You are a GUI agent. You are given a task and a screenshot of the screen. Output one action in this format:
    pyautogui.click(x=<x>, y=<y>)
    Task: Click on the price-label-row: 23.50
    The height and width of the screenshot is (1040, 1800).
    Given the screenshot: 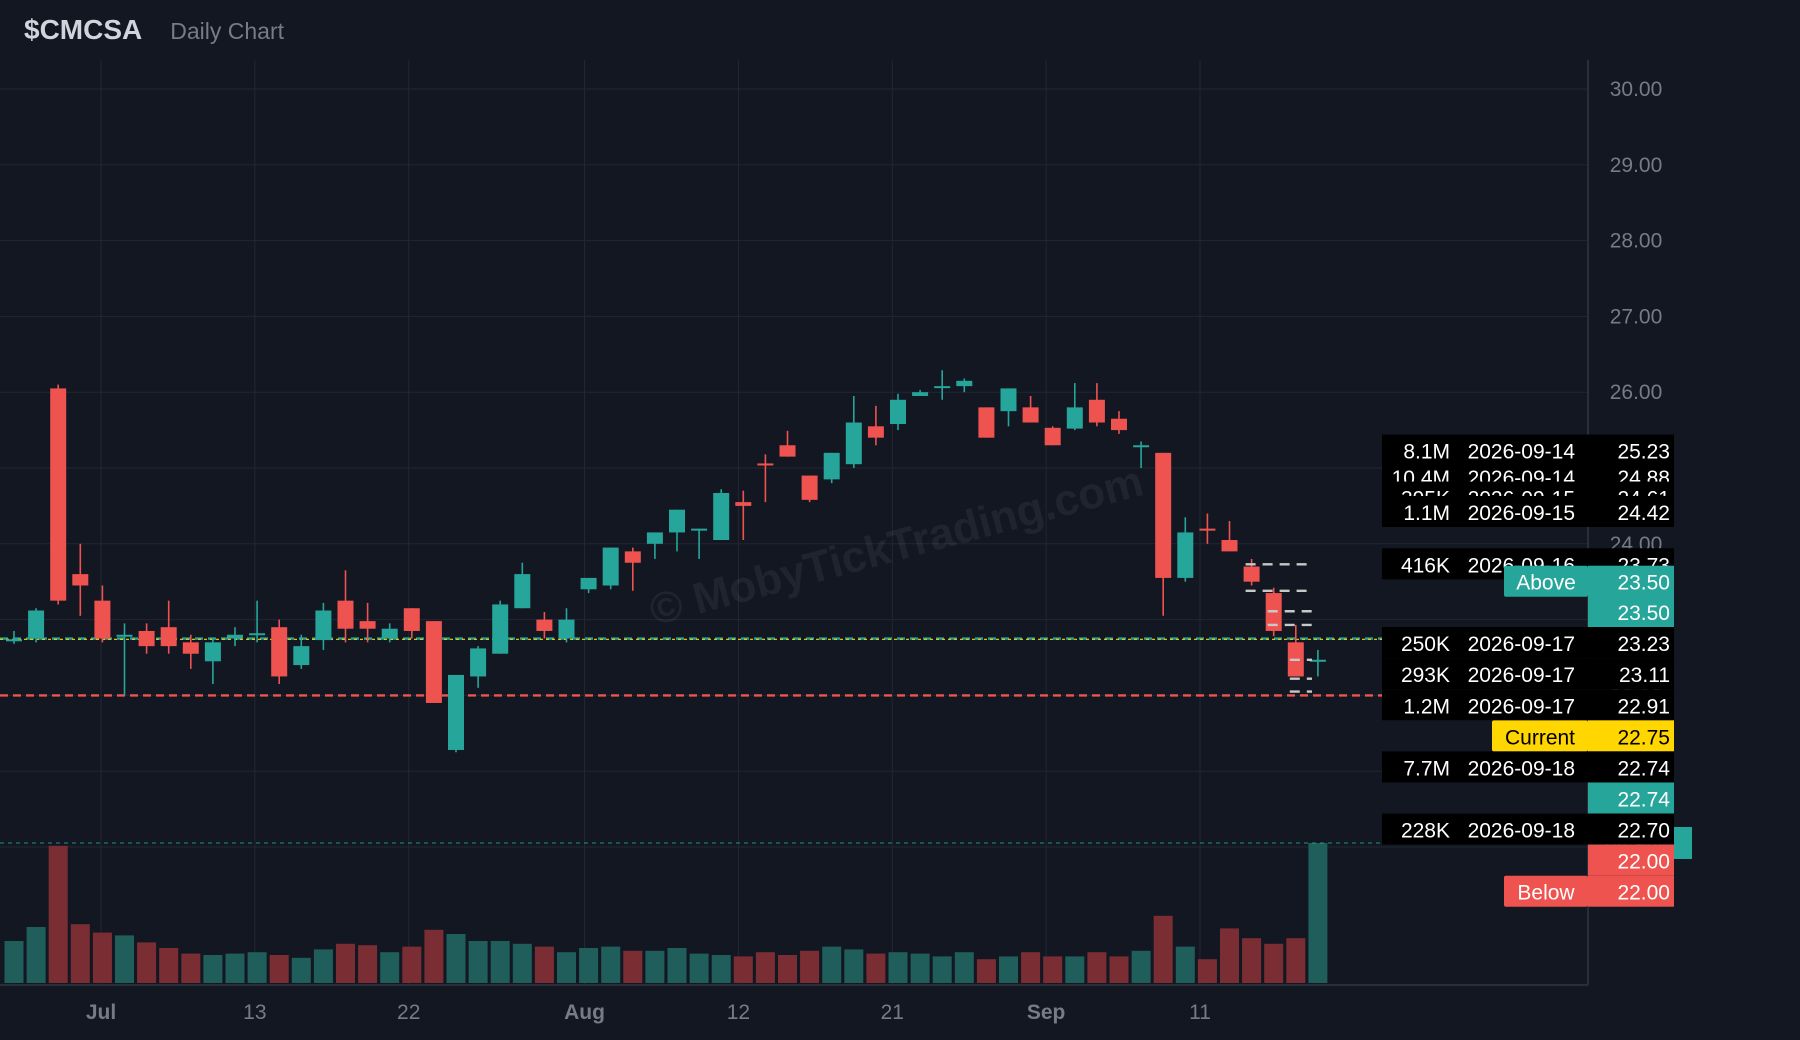 What is the action you would take?
    pyautogui.click(x=1631, y=612)
    